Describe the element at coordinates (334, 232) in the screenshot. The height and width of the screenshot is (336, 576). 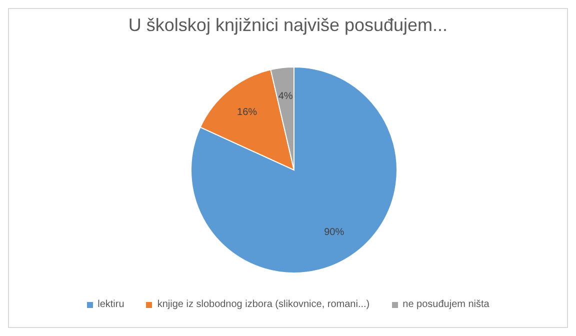
I see `data-label: 90%` at that location.